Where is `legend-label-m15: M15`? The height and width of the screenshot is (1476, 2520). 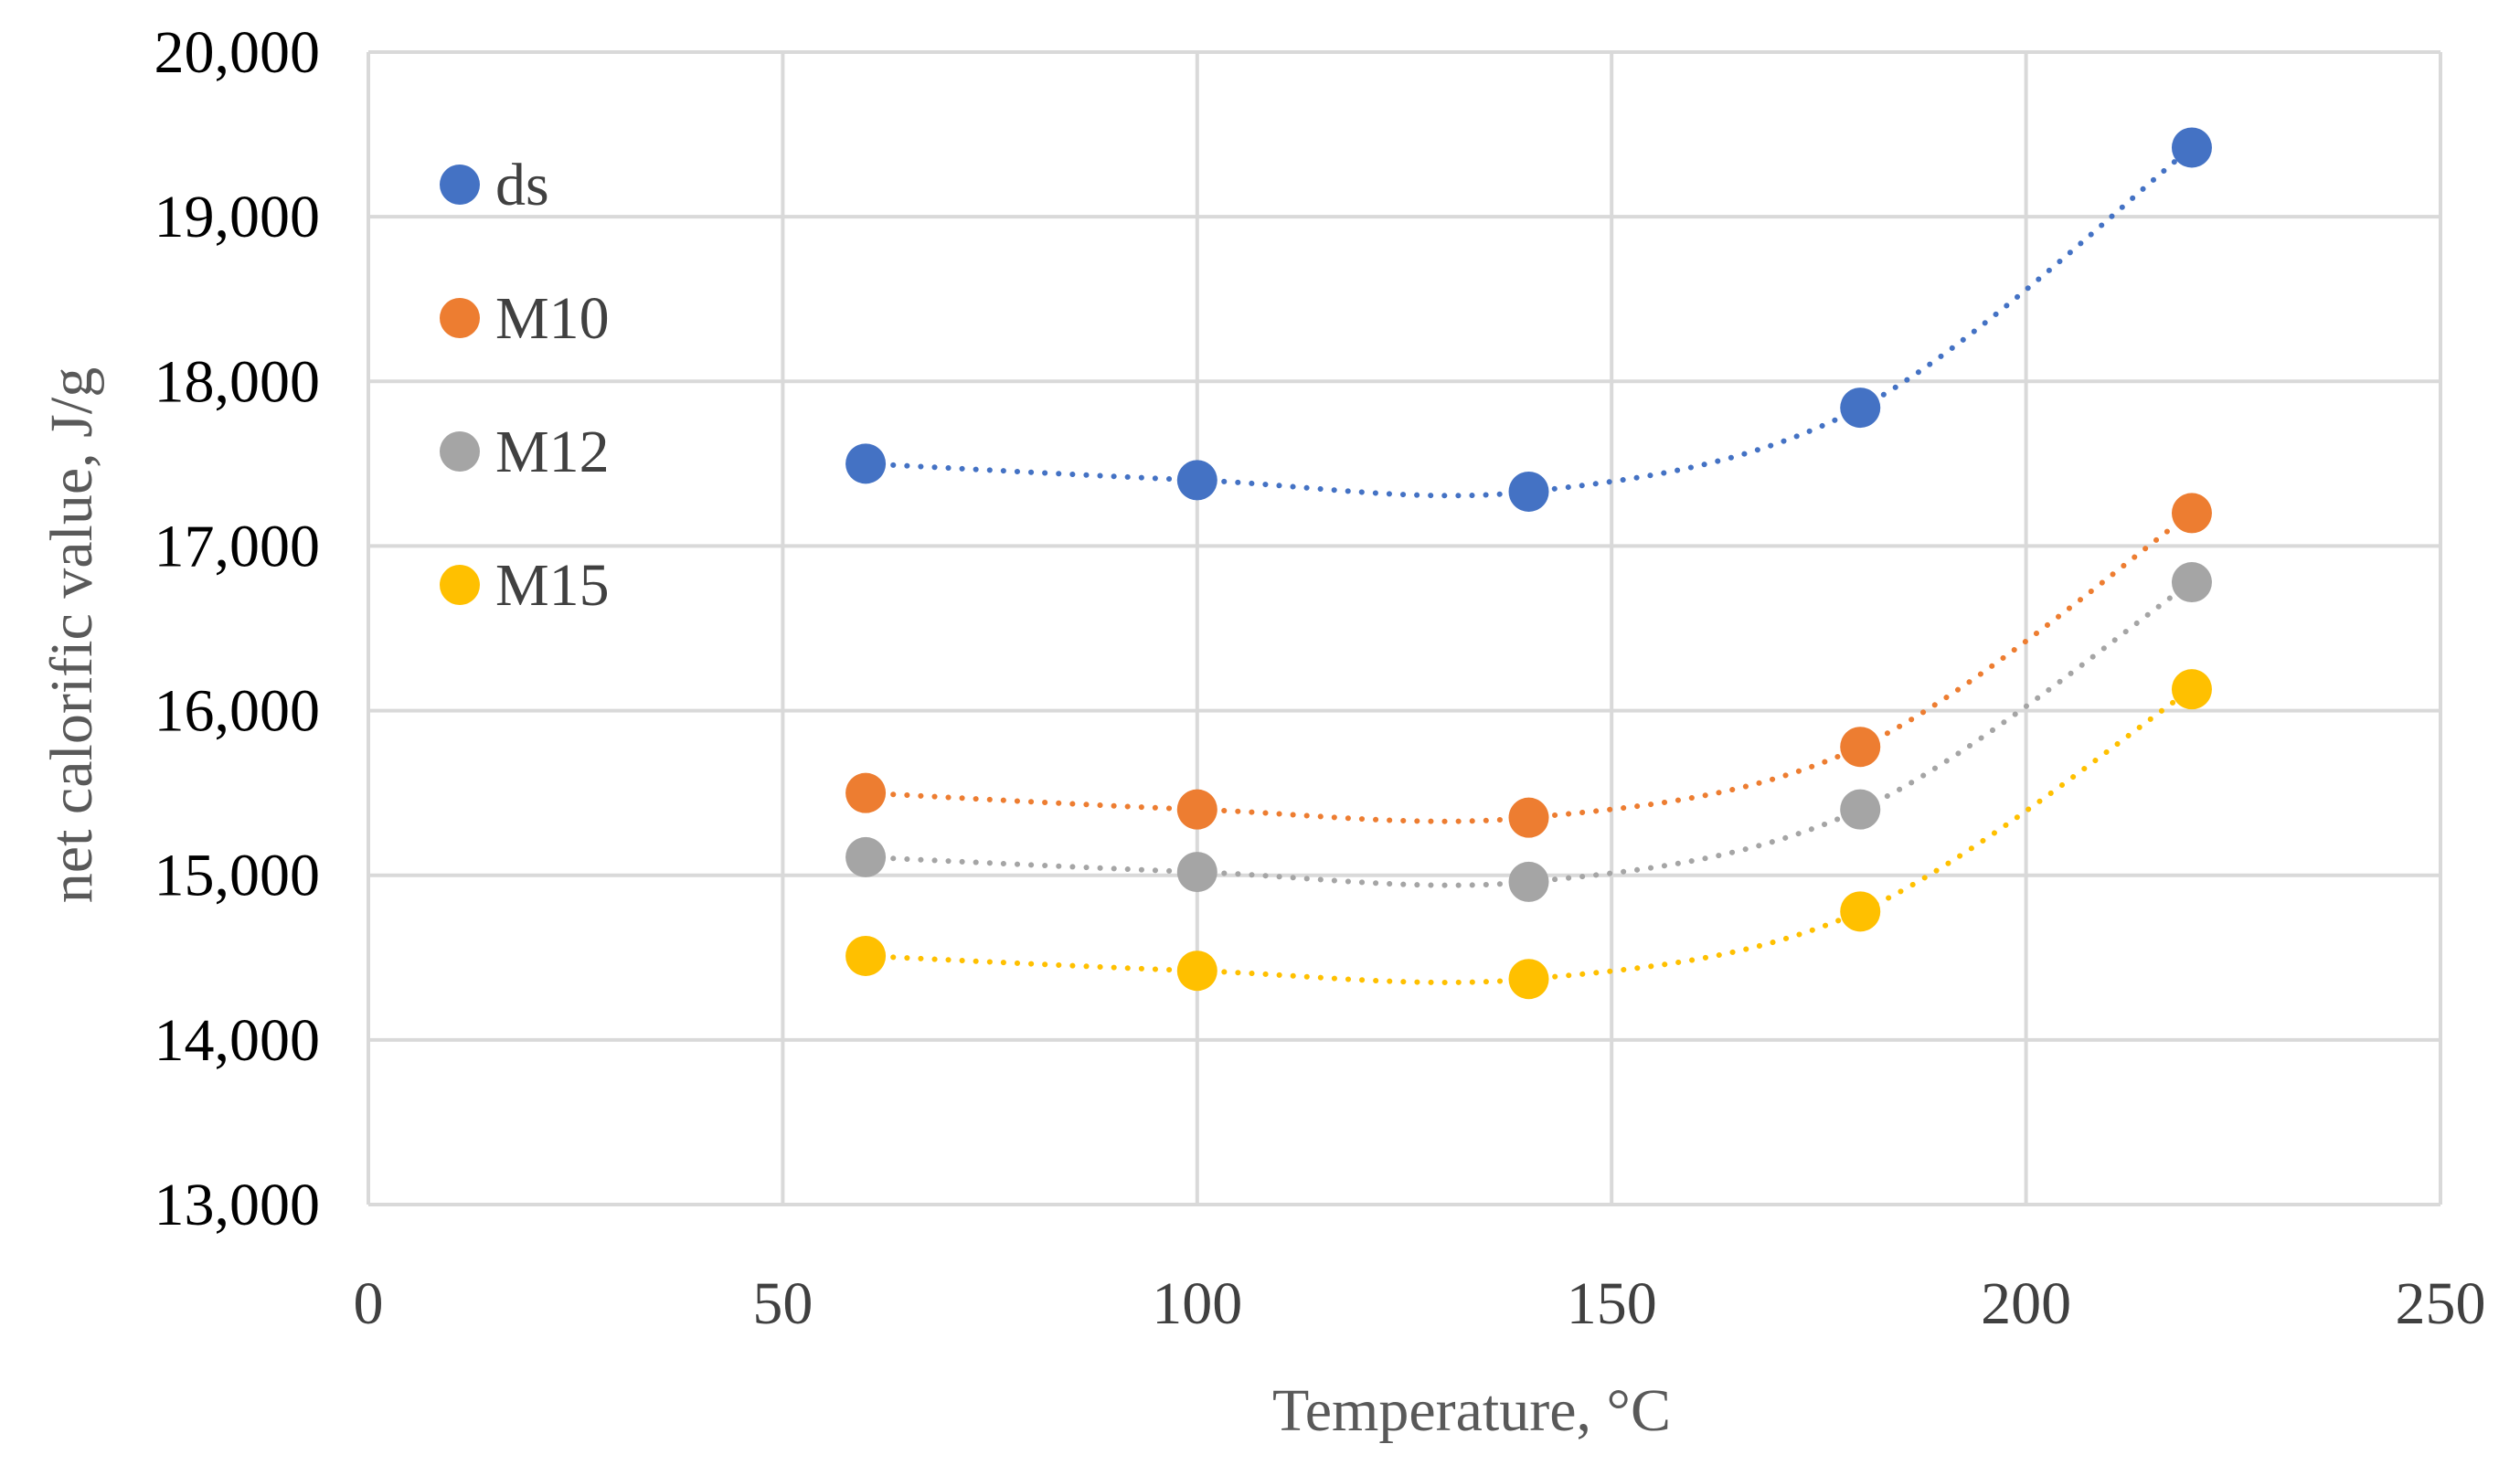 legend-label-m15: M15 is located at coordinates (553, 585).